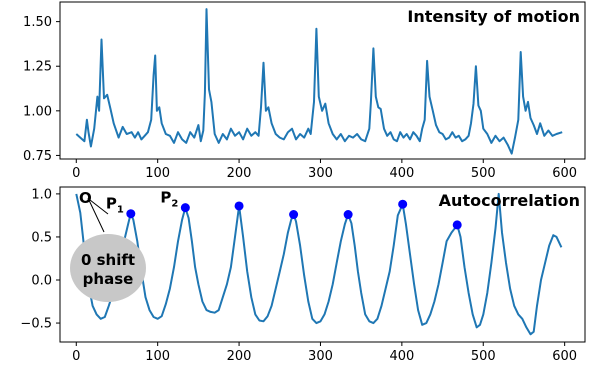 The image size is (591, 371). What do you see at coordinates (493, 16) in the screenshot?
I see `intensity-title: Intensity of motion` at bounding box center [493, 16].